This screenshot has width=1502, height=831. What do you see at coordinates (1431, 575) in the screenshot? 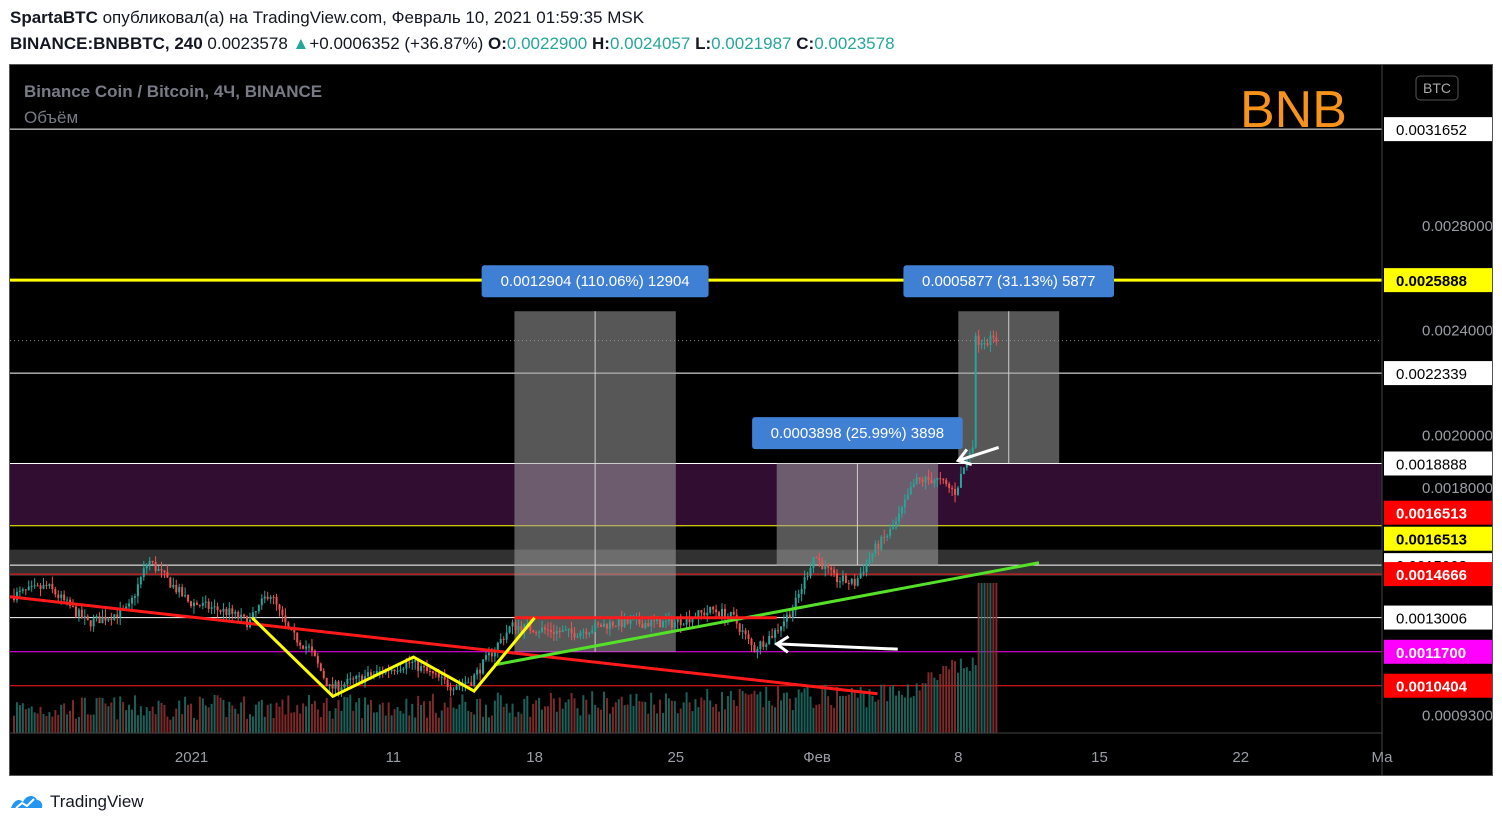
I see `price-mark-label: 0.0014666` at bounding box center [1431, 575].